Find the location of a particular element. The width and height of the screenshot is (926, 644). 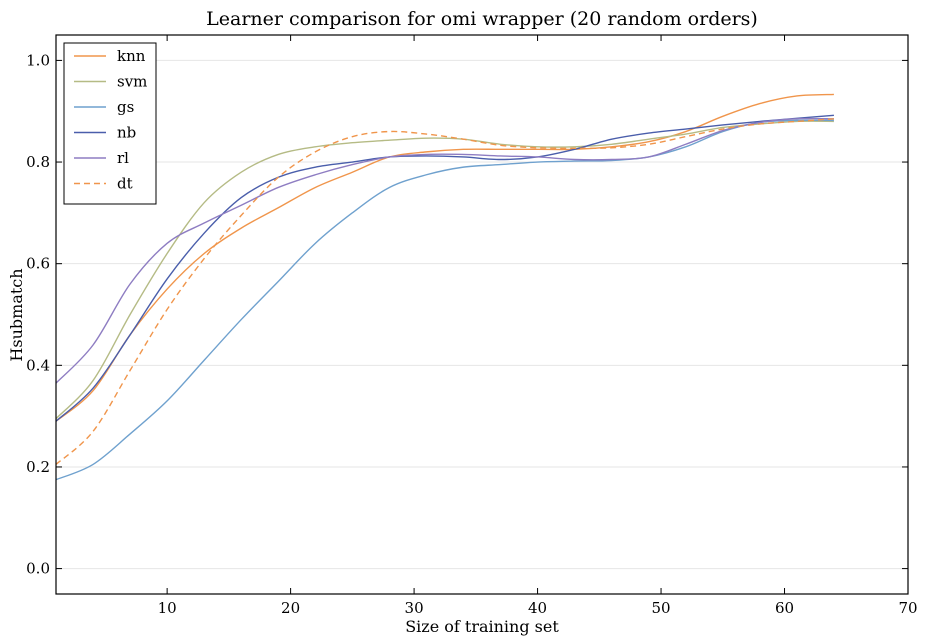

x-tick-label: 70 is located at coordinates (907, 608).